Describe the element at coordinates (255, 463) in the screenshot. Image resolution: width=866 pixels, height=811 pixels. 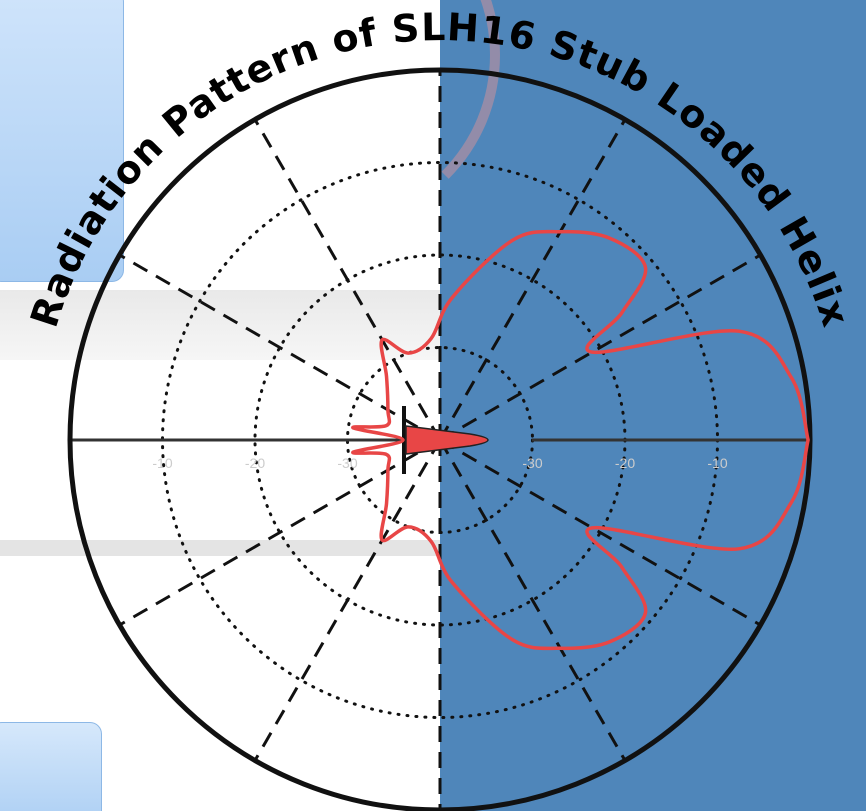
I see `tick-label-left: -20` at that location.